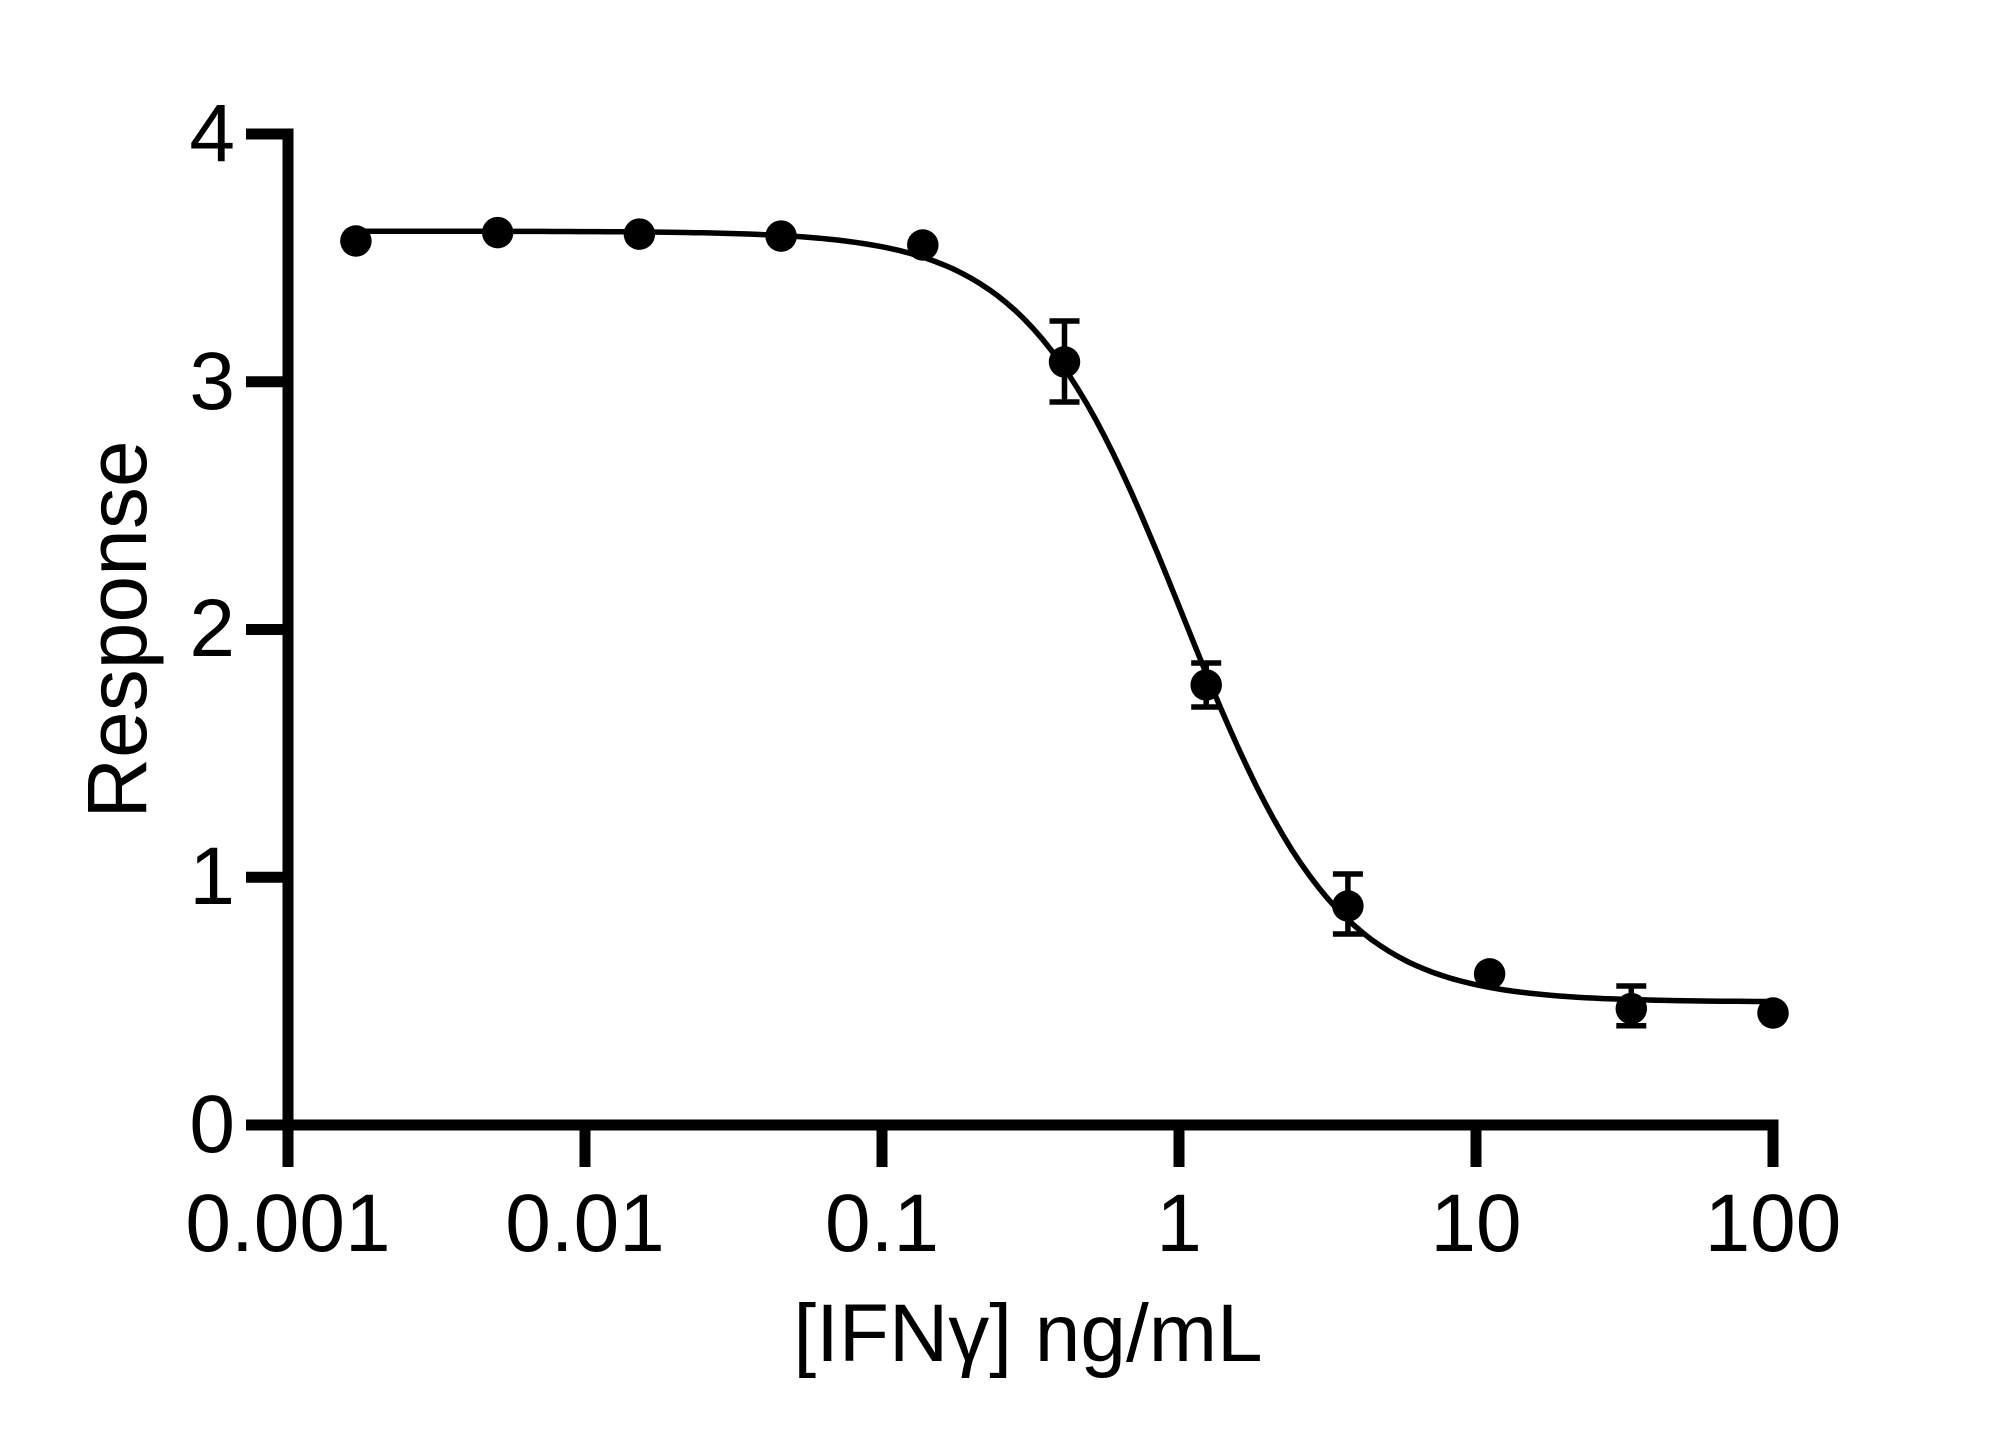 The image size is (2000, 1454). What do you see at coordinates (212, 628) in the screenshot?
I see `svg-text: 2` at bounding box center [212, 628].